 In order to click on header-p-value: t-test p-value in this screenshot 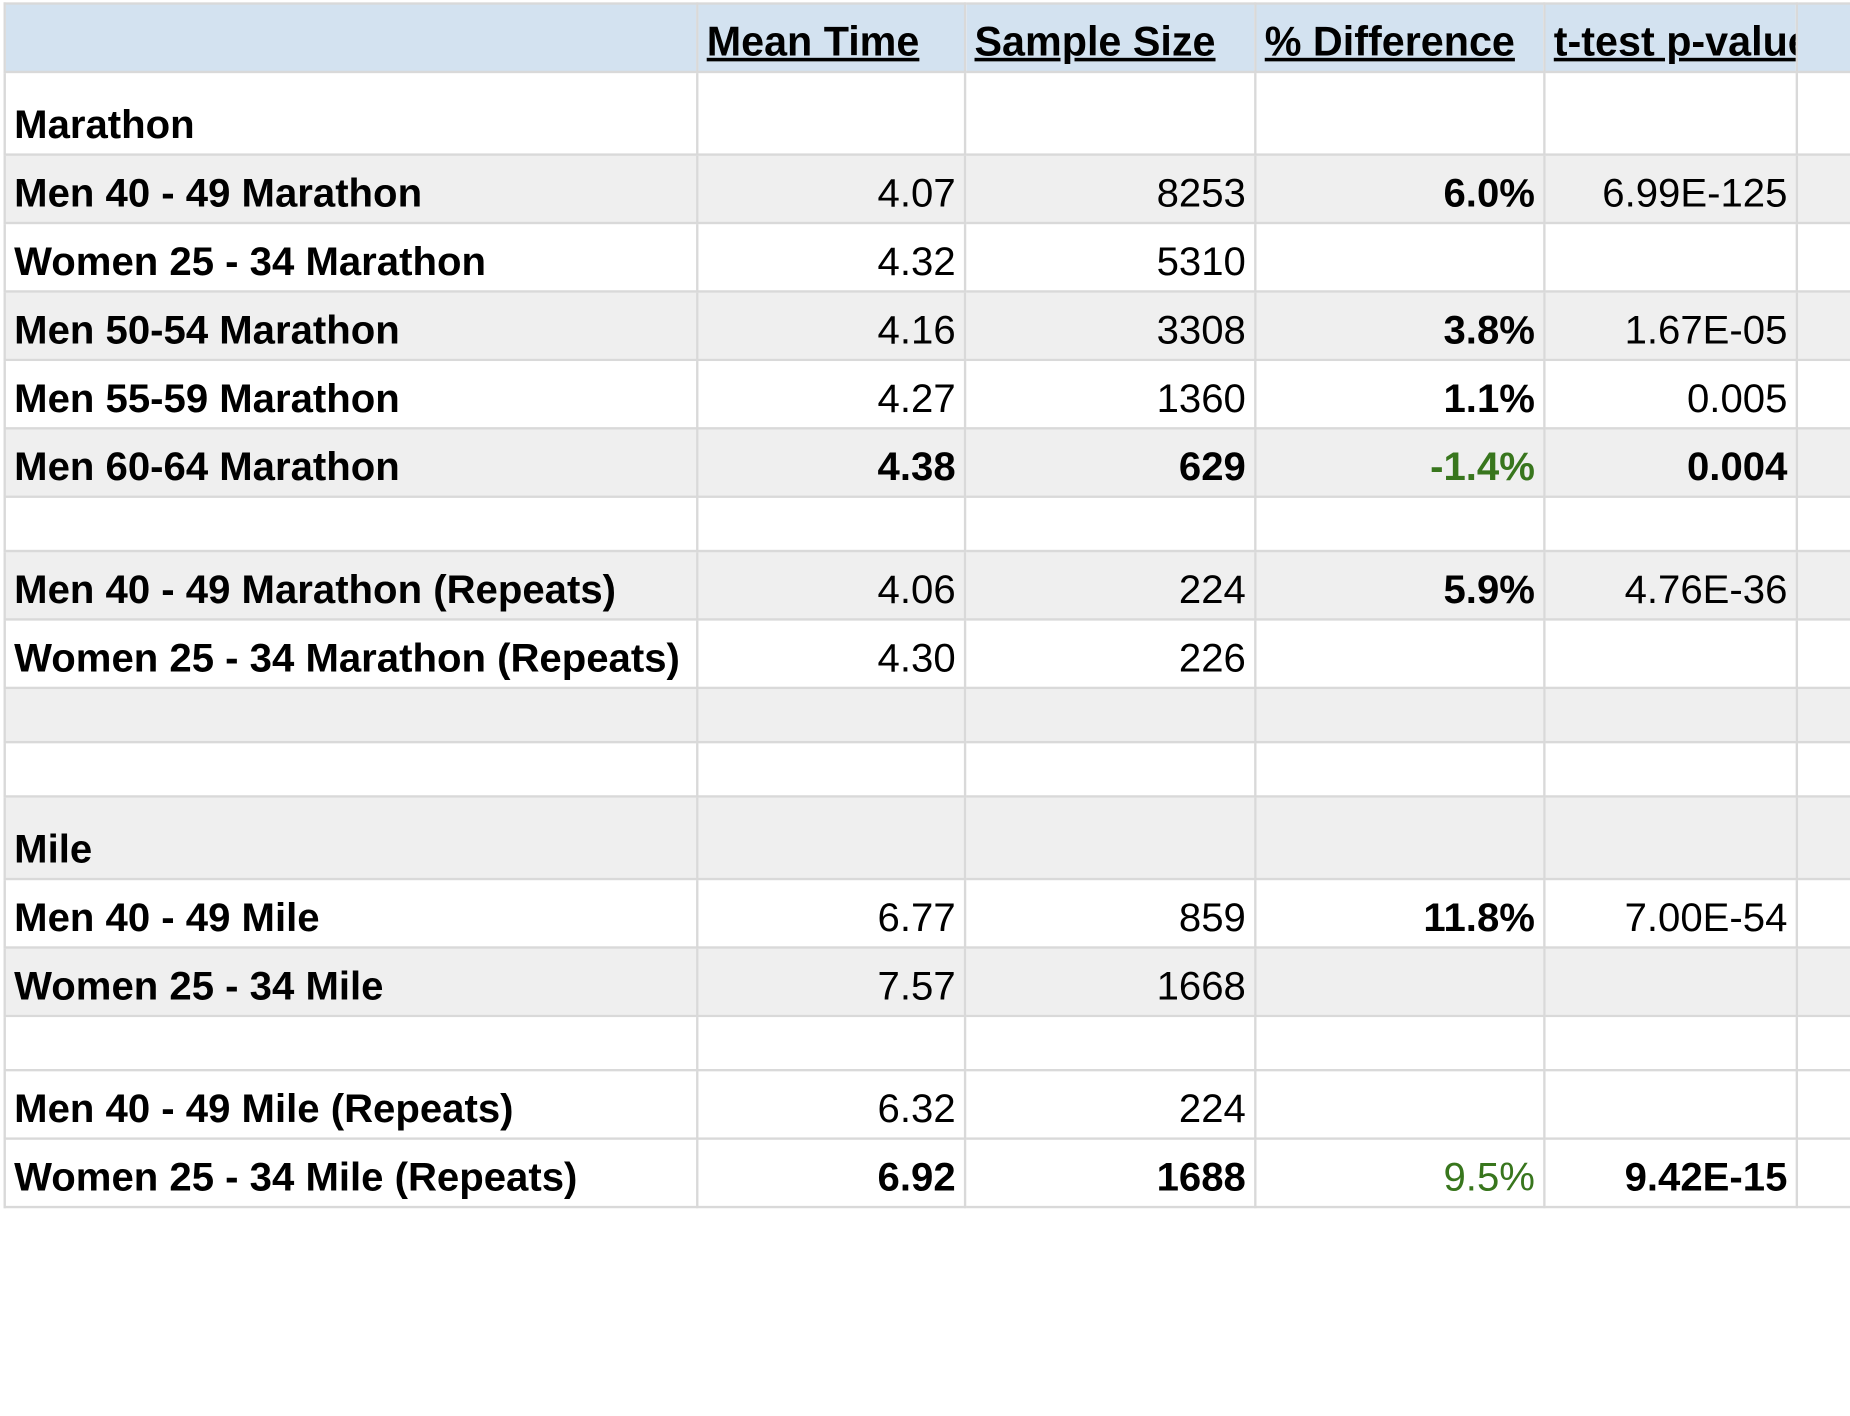, I will do `click(1671, 38)`.